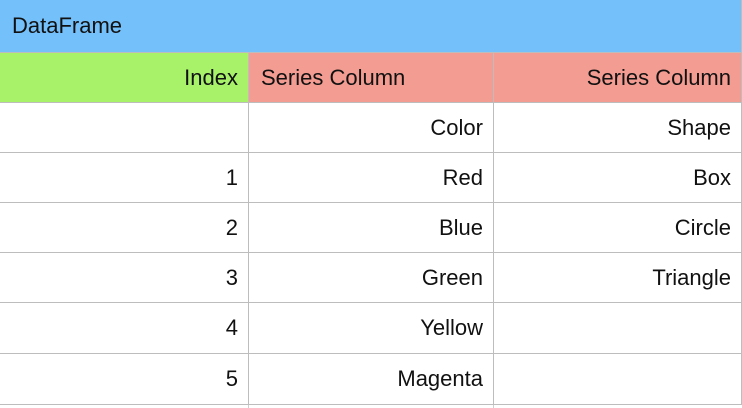 The height and width of the screenshot is (408, 742). What do you see at coordinates (231, 177) in the screenshot?
I see `index-value: 1` at bounding box center [231, 177].